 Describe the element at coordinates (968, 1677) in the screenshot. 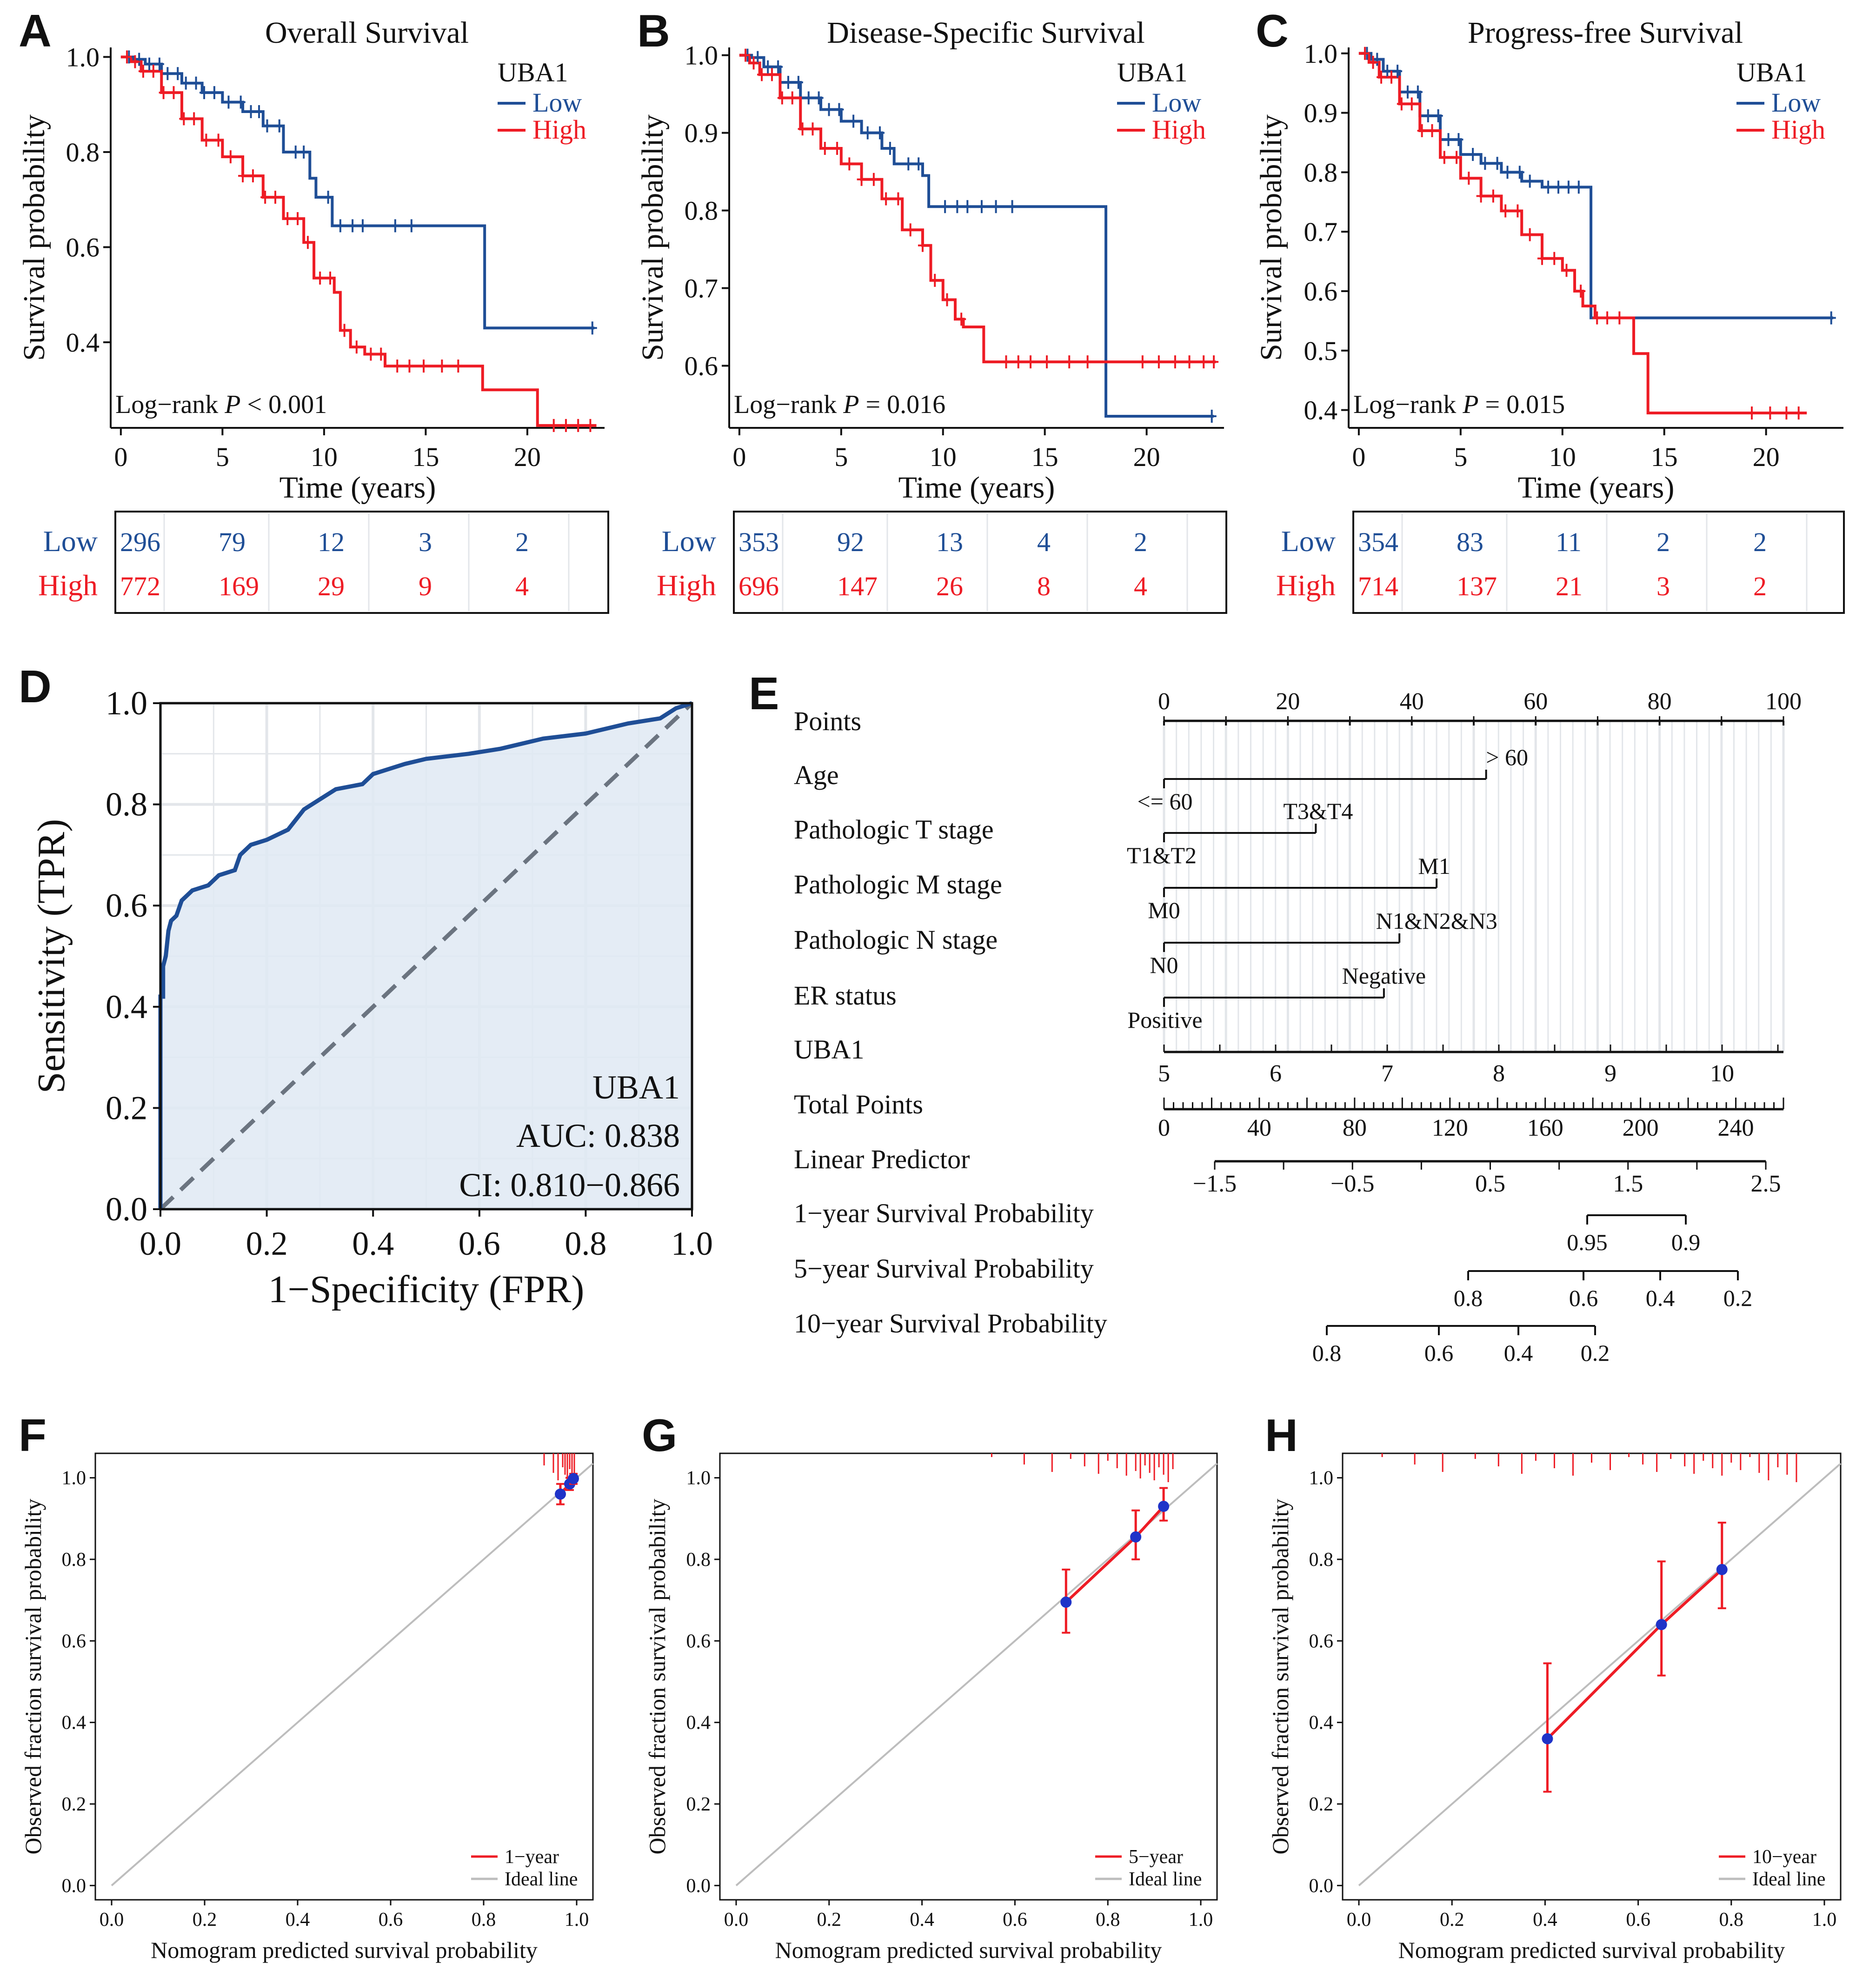

I see `calibration-frame` at that location.